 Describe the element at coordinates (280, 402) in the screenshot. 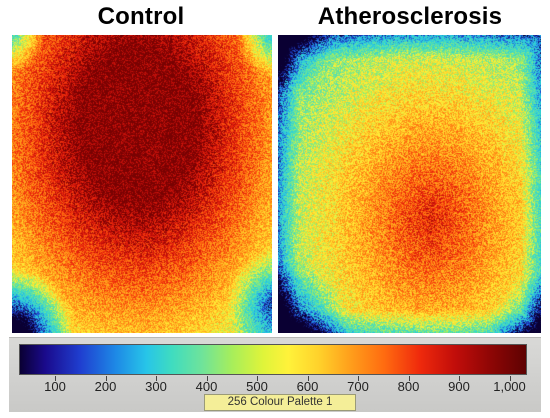

I see `palette-label: 256 Colour Palette 1` at that location.